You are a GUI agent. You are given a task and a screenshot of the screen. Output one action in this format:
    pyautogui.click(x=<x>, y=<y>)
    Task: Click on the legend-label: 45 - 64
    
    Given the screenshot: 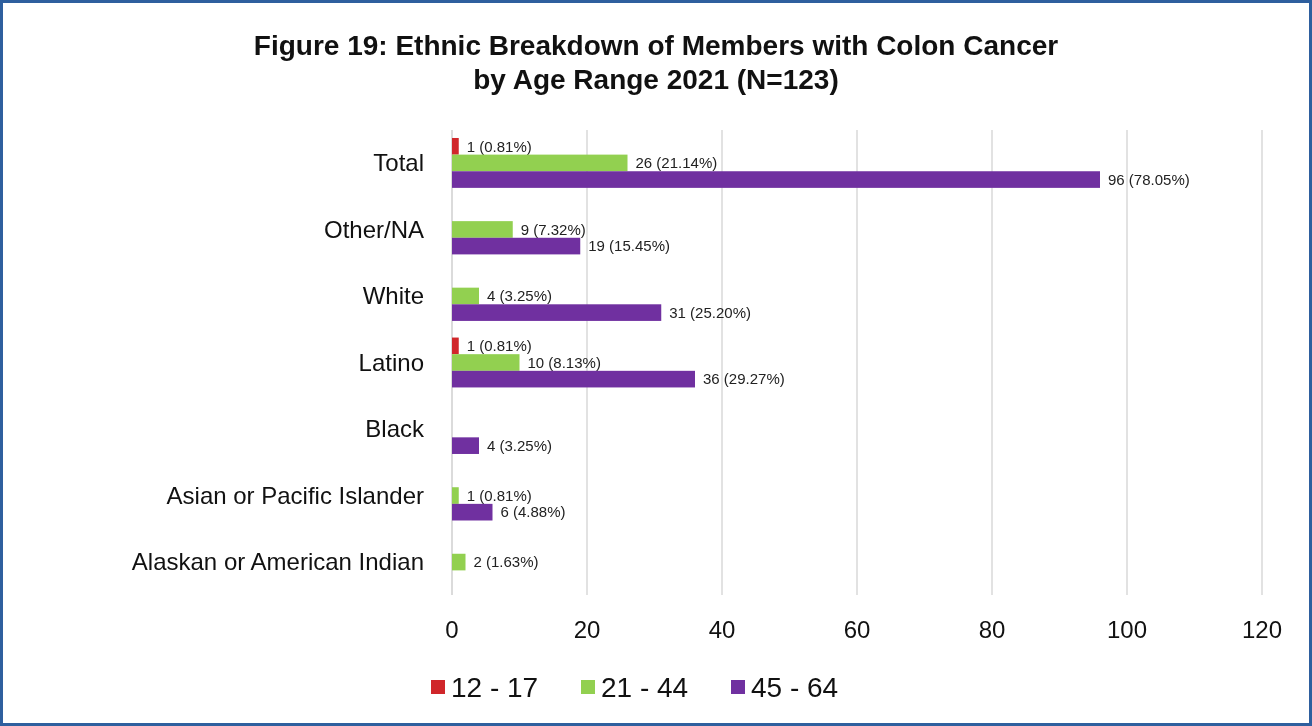 What is the action you would take?
    pyautogui.click(x=795, y=687)
    